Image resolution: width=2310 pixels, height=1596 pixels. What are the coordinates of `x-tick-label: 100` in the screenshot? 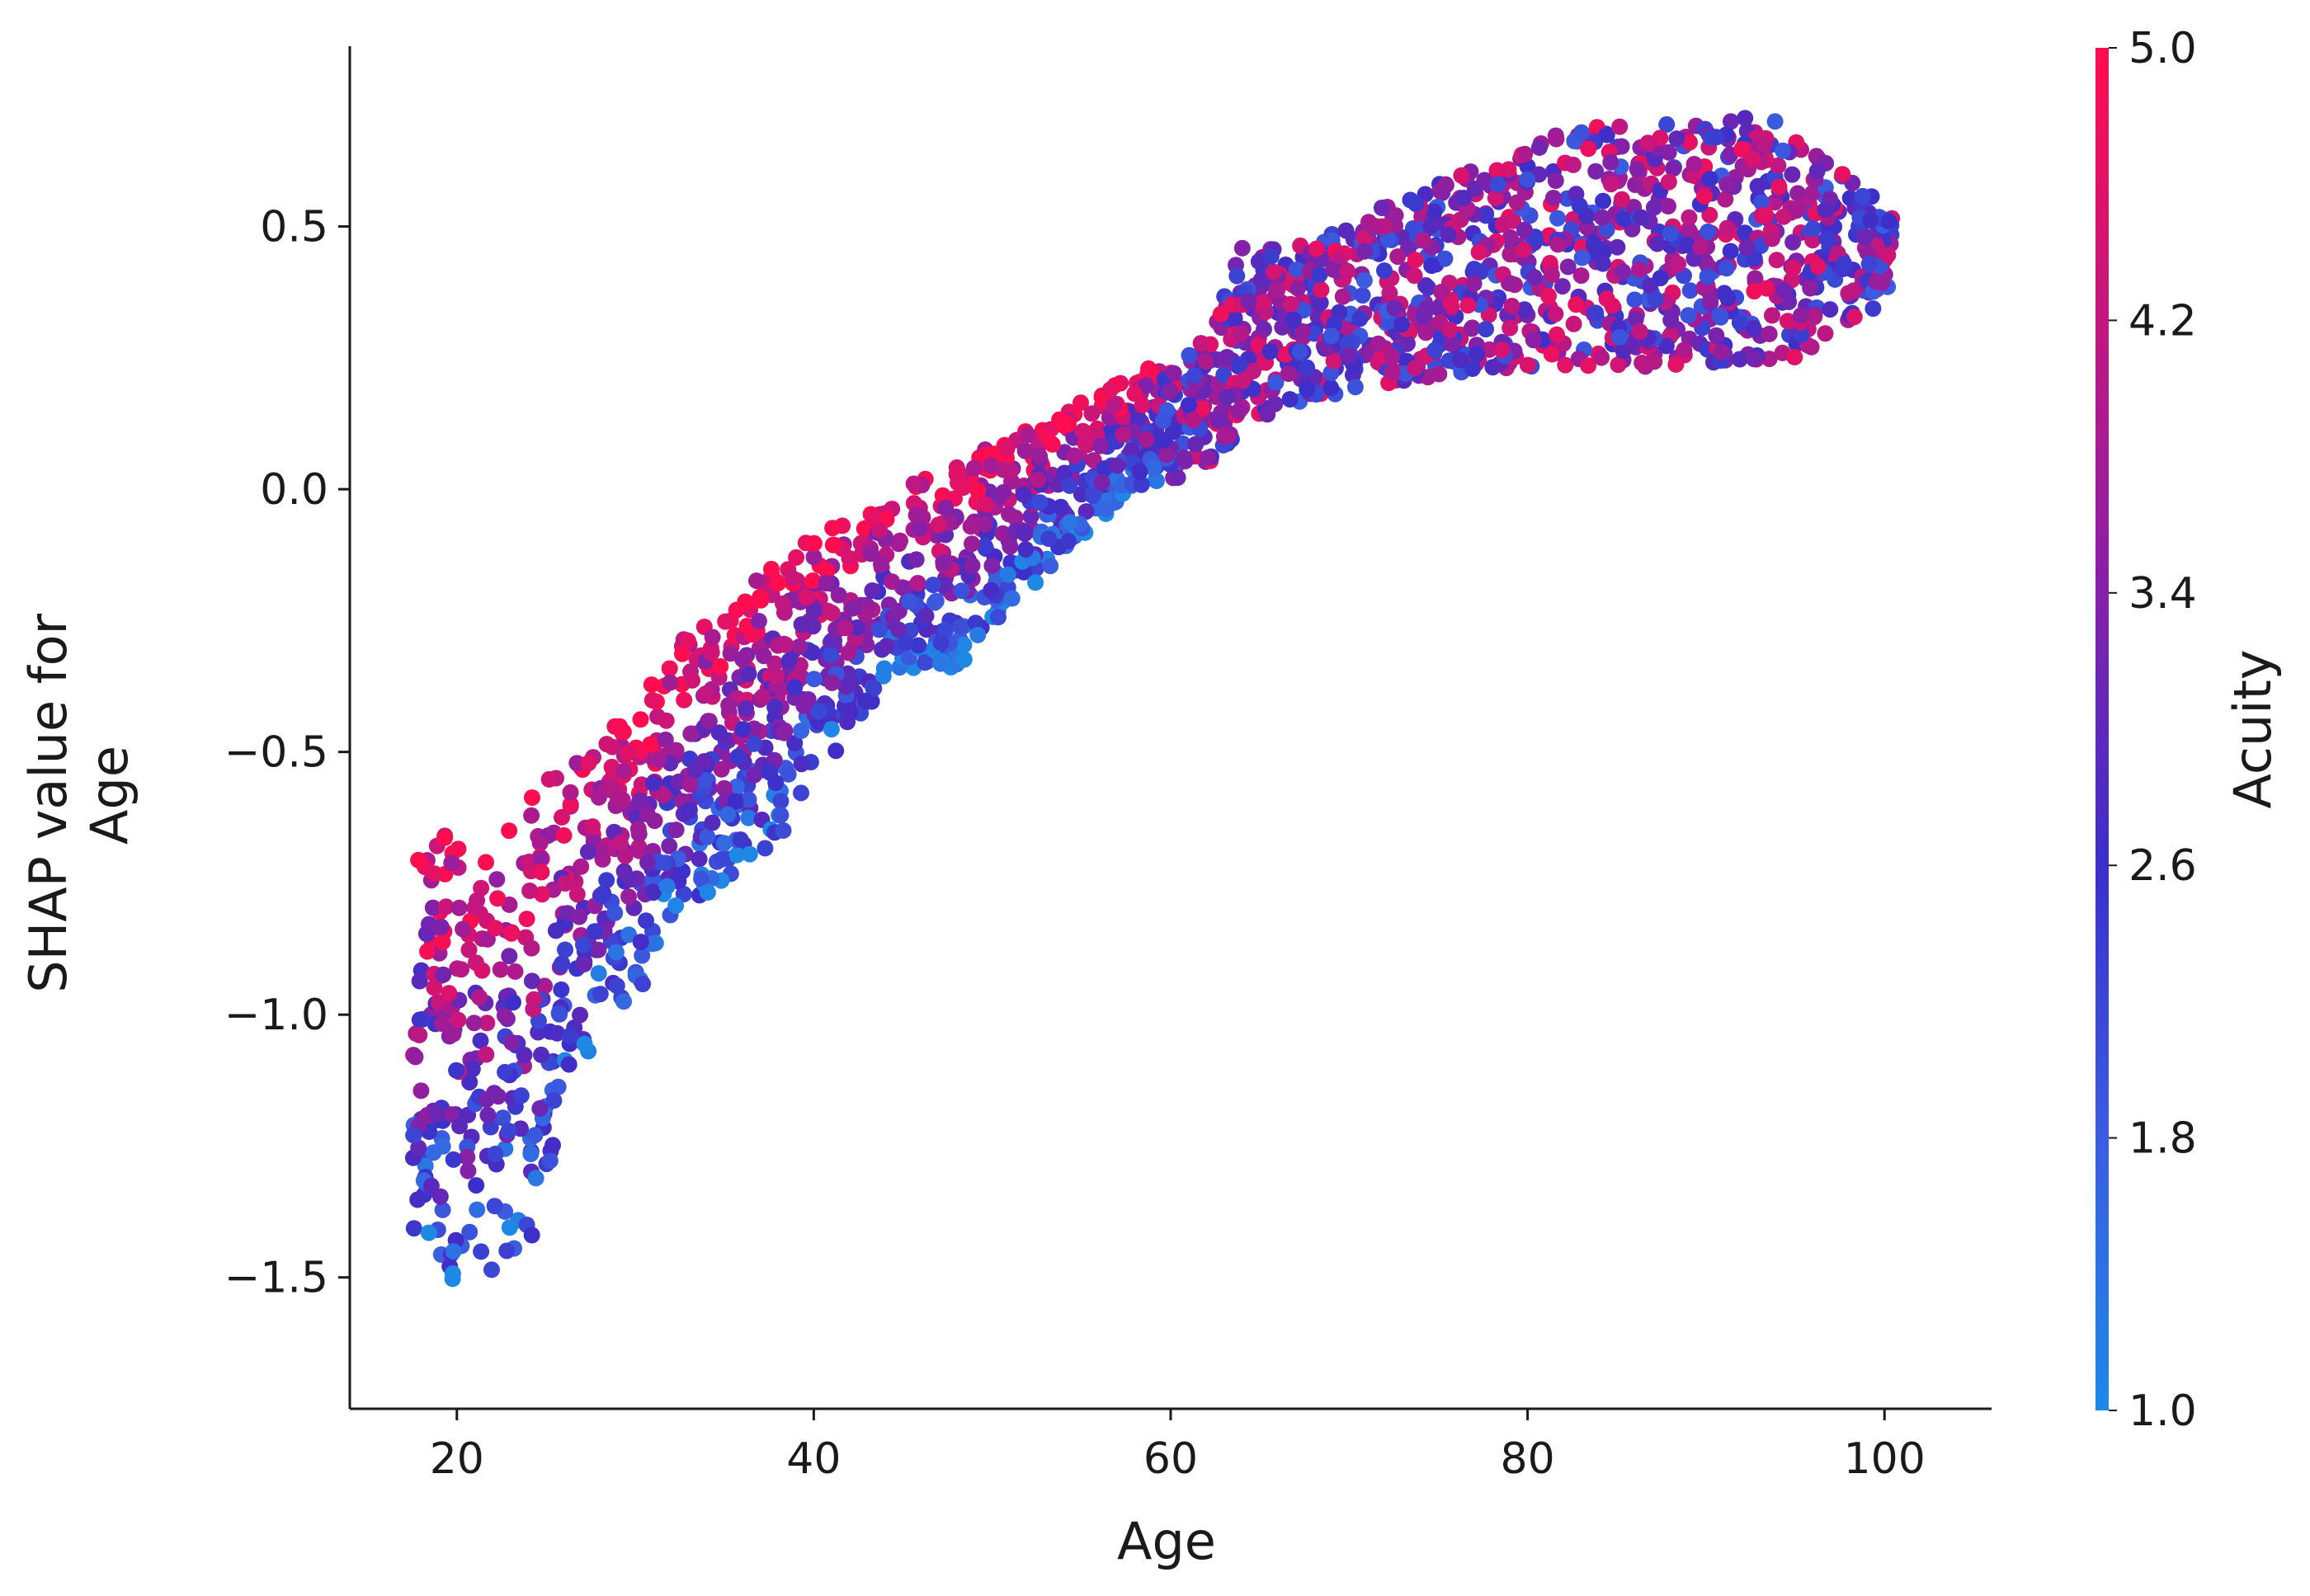 It's located at (1885, 1459).